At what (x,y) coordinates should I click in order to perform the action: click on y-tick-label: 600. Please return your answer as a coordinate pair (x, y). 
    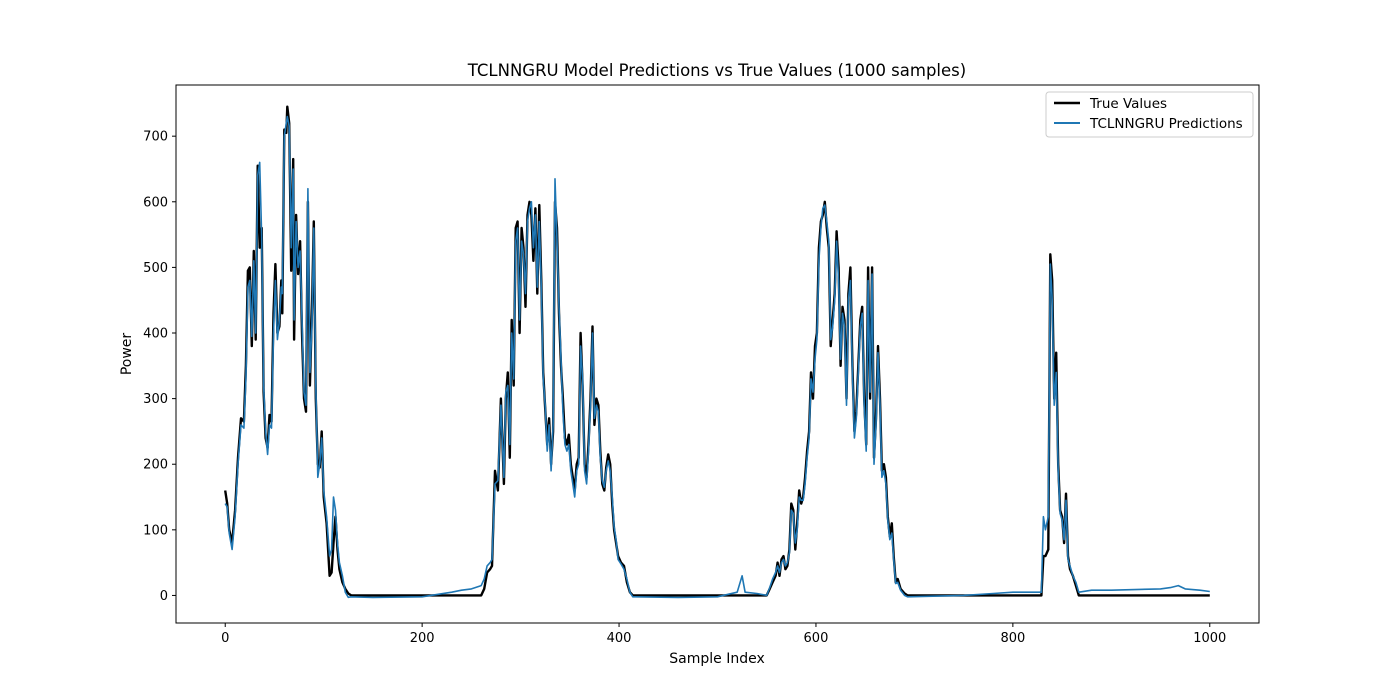
    Looking at the image, I should click on (155, 202).